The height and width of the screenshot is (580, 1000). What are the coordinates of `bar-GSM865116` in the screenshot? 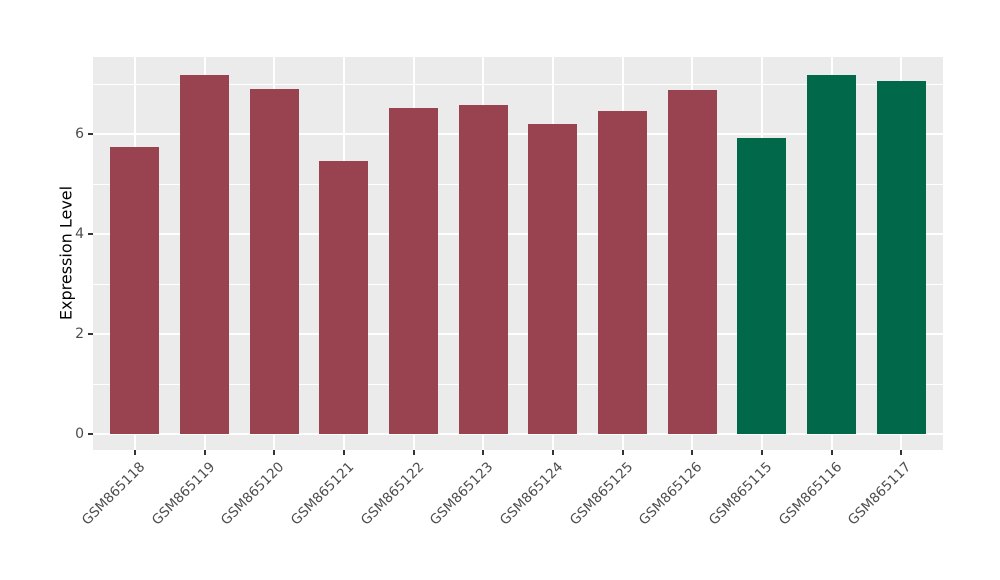 It's located at (831, 254).